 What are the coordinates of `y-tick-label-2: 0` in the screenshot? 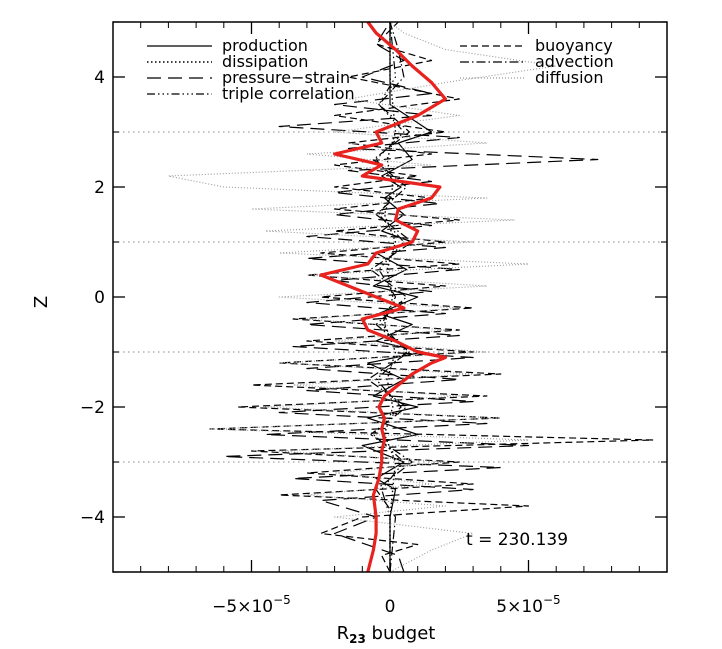 It's located at (99, 298).